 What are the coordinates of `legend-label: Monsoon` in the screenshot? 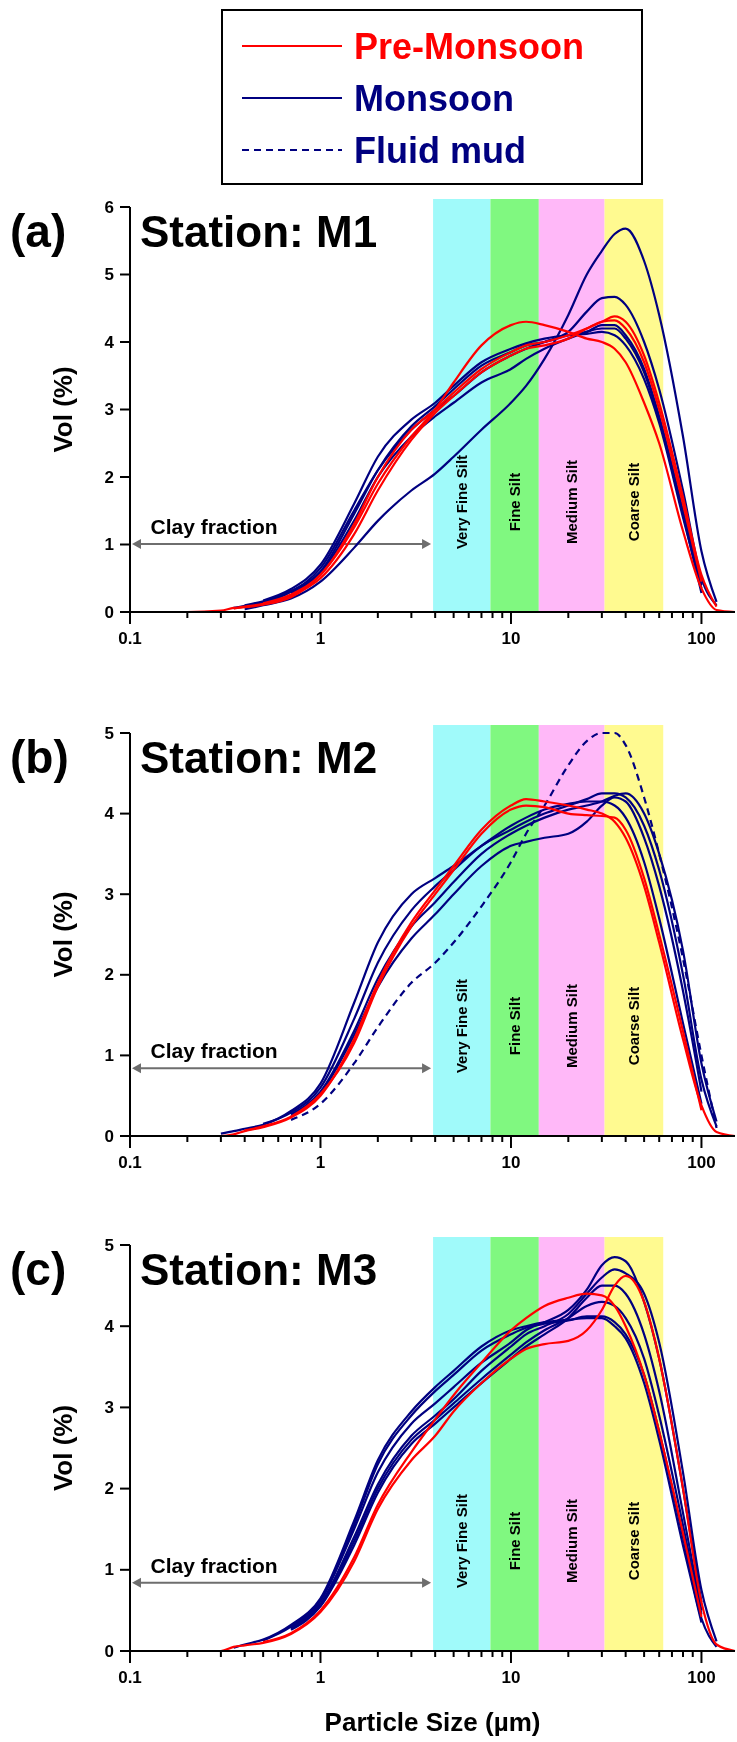 It's located at (434, 98).